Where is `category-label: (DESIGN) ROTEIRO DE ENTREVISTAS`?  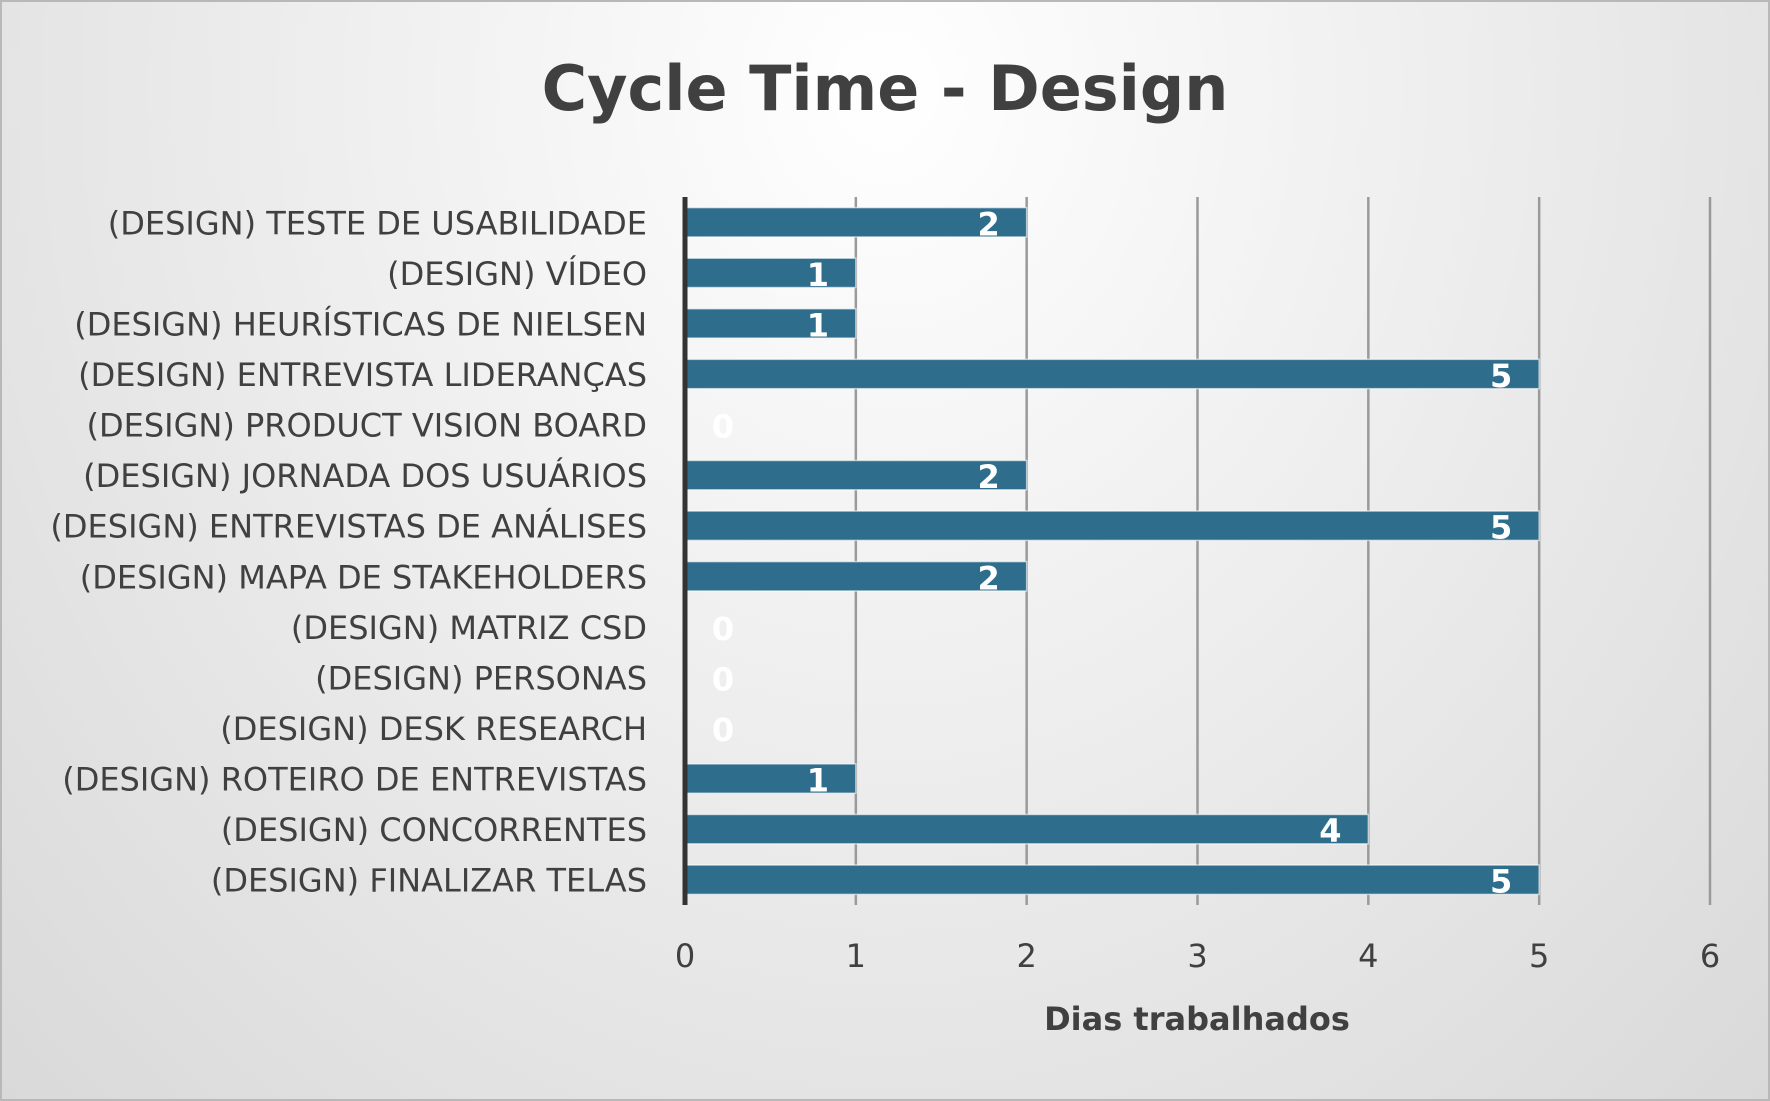 category-label: (DESIGN) ROTEIRO DE ENTREVISTAS is located at coordinates (354, 780).